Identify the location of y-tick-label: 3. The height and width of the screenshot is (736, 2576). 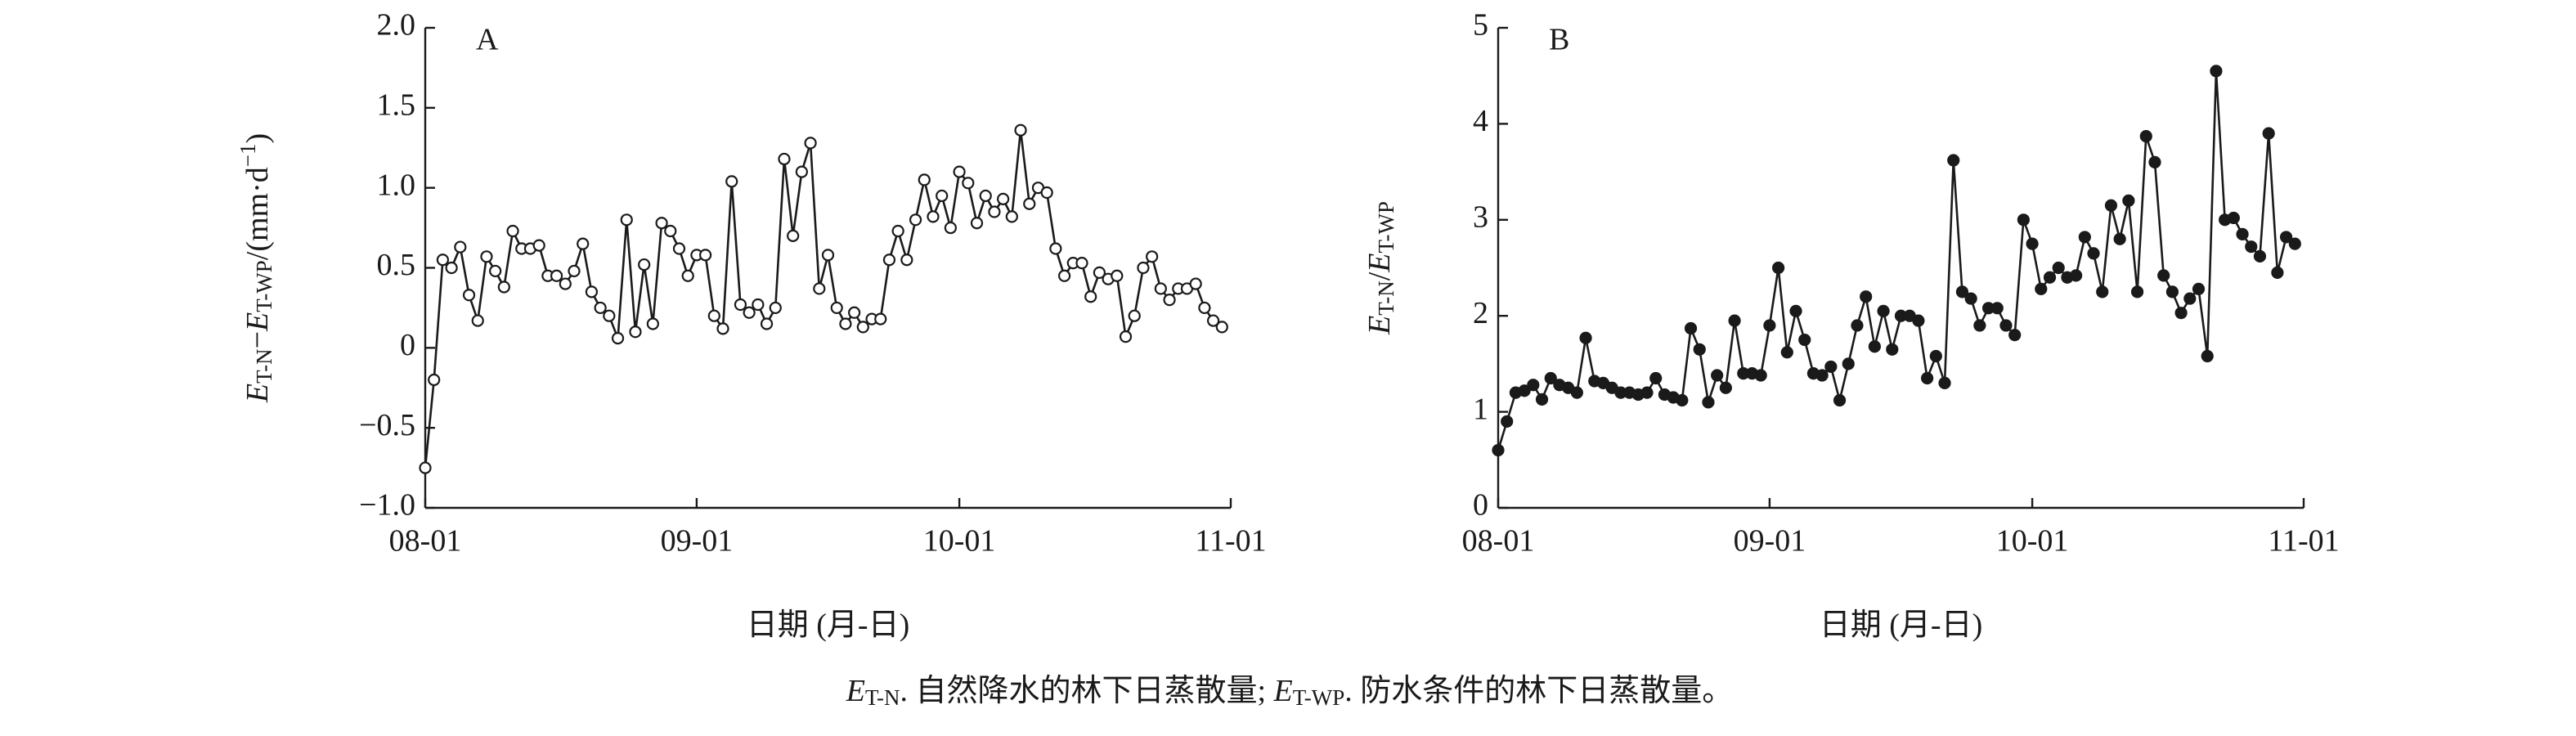
(1481, 218).